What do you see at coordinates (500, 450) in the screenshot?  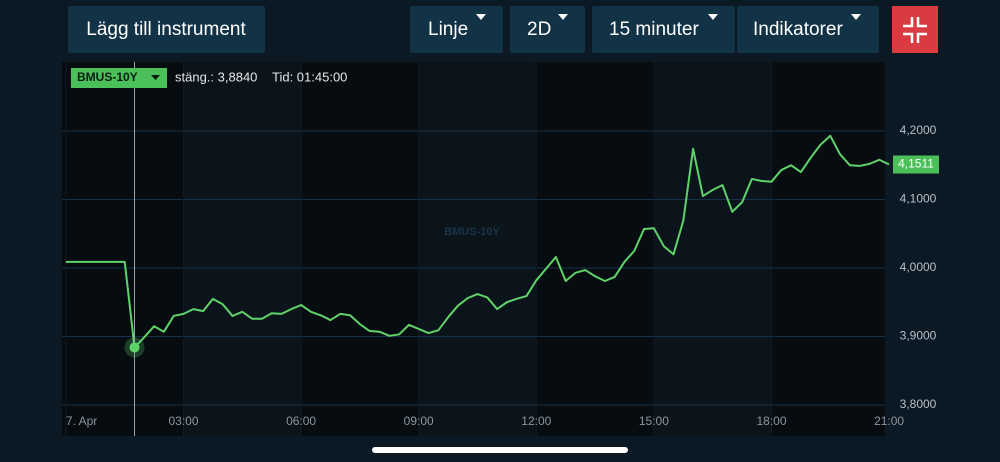 I see `home-indicator` at bounding box center [500, 450].